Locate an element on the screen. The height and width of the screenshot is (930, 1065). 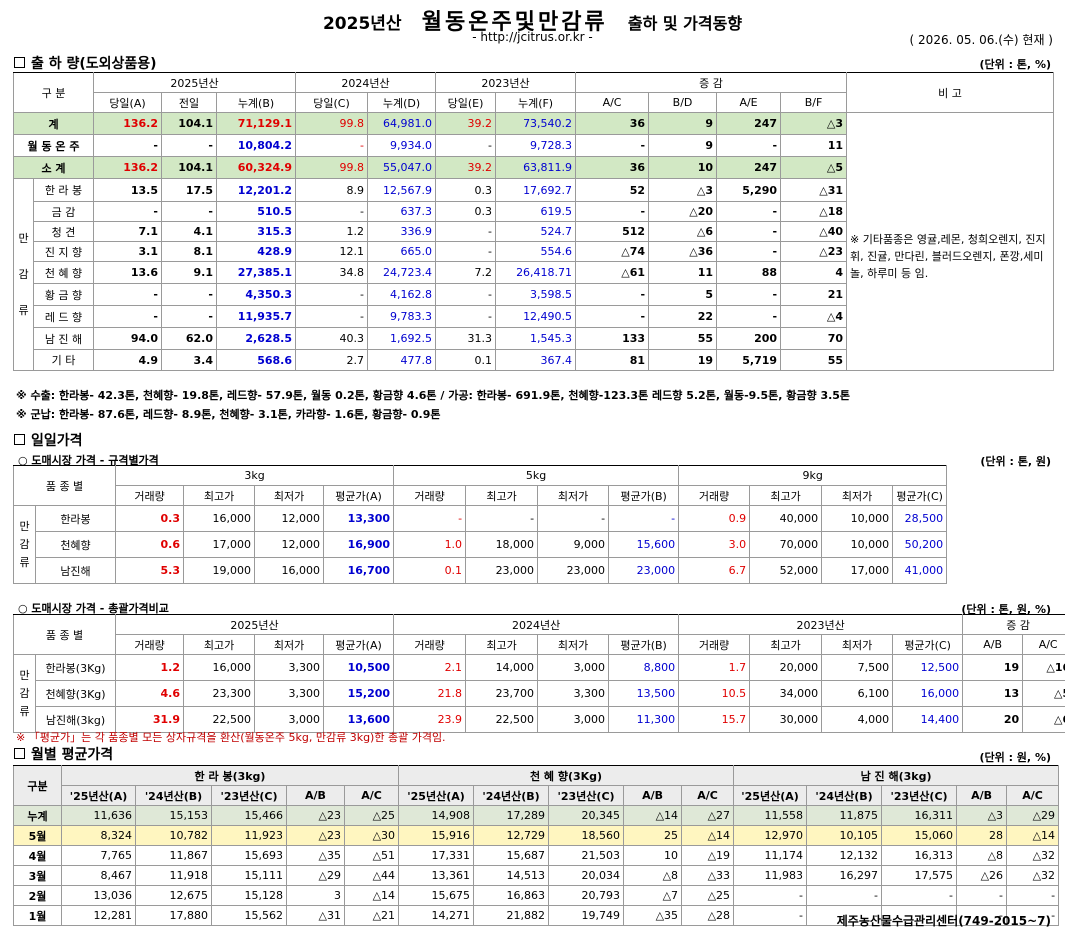
value-cell: 17.5 is located at coordinates (189, 190).